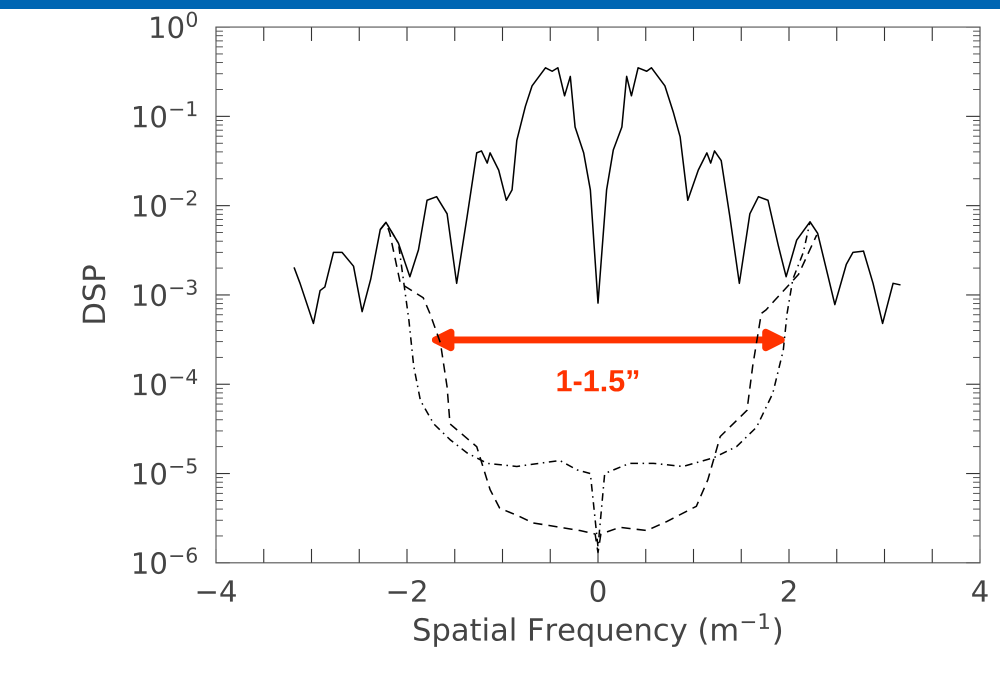 The image size is (1000, 694). Describe the element at coordinates (94, 294) in the screenshot. I see `y-axis-title: DSP` at that location.